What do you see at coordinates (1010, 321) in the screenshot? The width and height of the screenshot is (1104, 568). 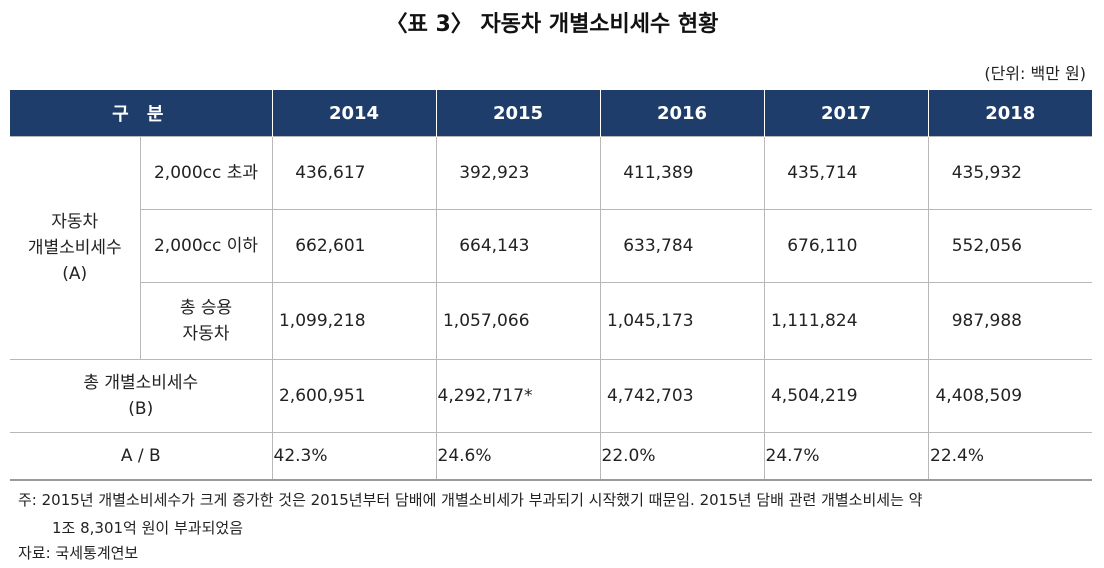 I see `cell-value: 987,988` at bounding box center [1010, 321].